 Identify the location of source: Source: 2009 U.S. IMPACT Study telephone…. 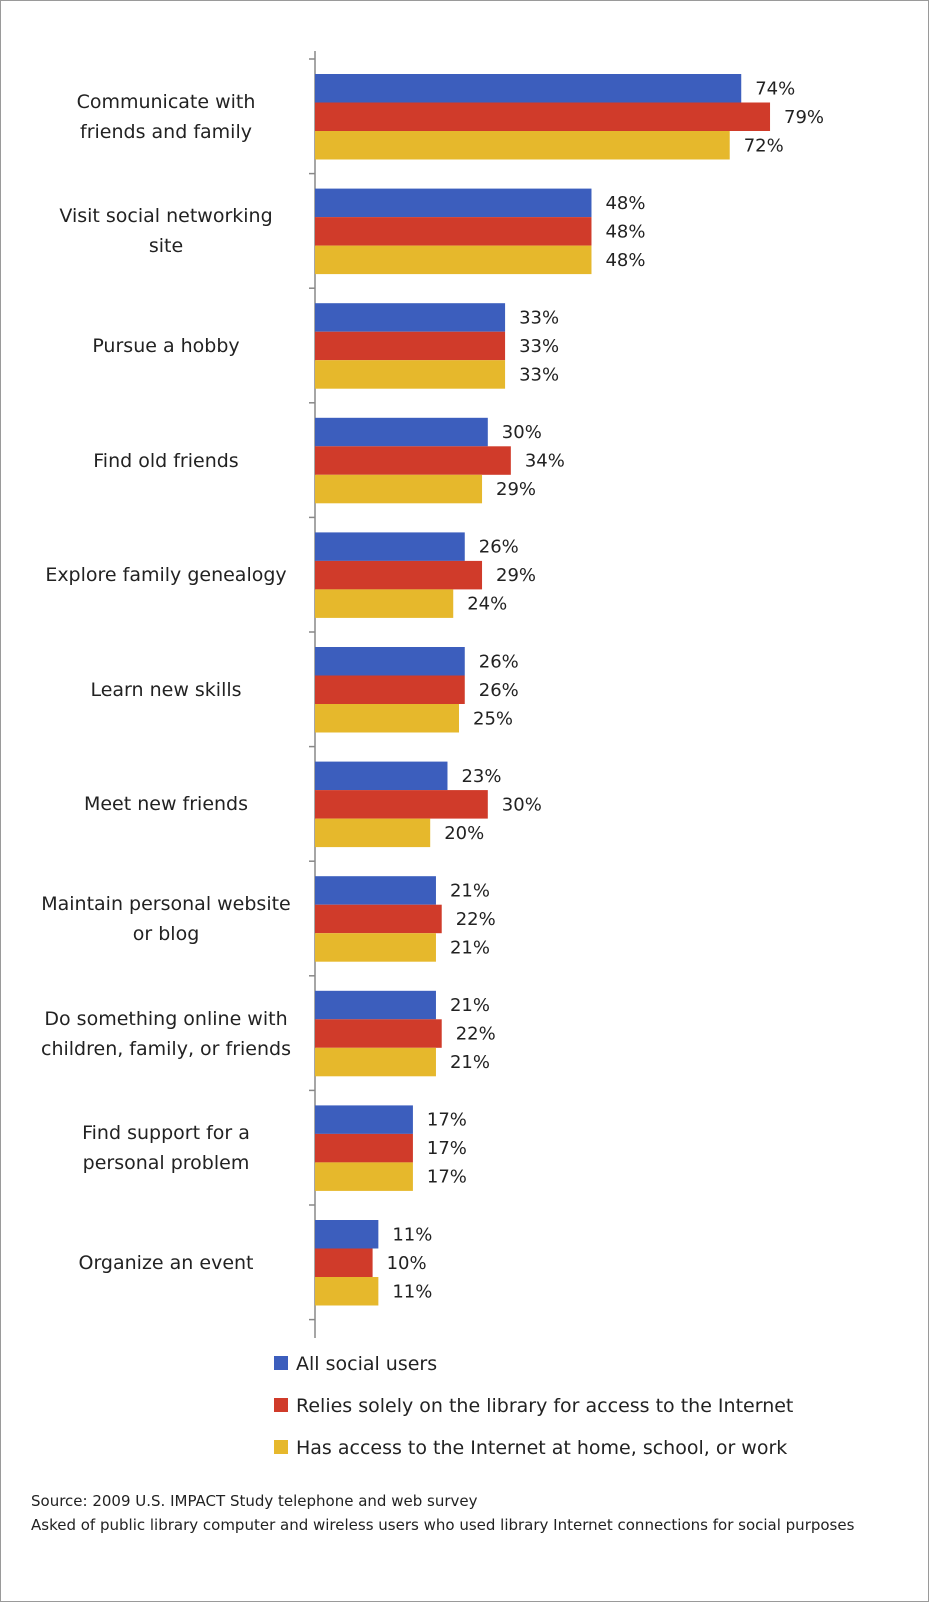
(254, 1501).